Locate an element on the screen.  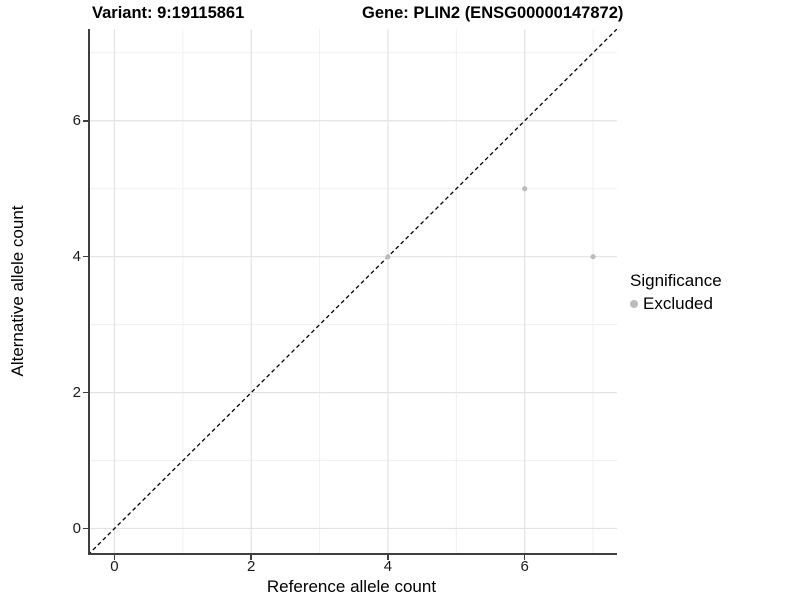
plot-title-gene: Gene: PLIN2 (ENSG00000147872) is located at coordinates (493, 13).